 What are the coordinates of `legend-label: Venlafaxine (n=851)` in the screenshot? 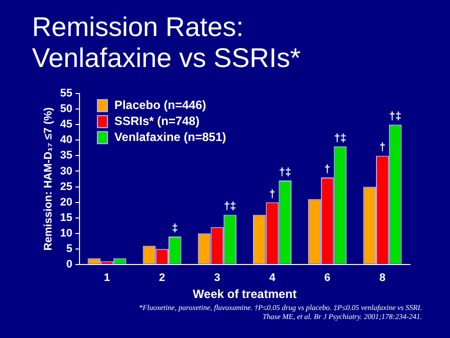 It's located at (170, 137).